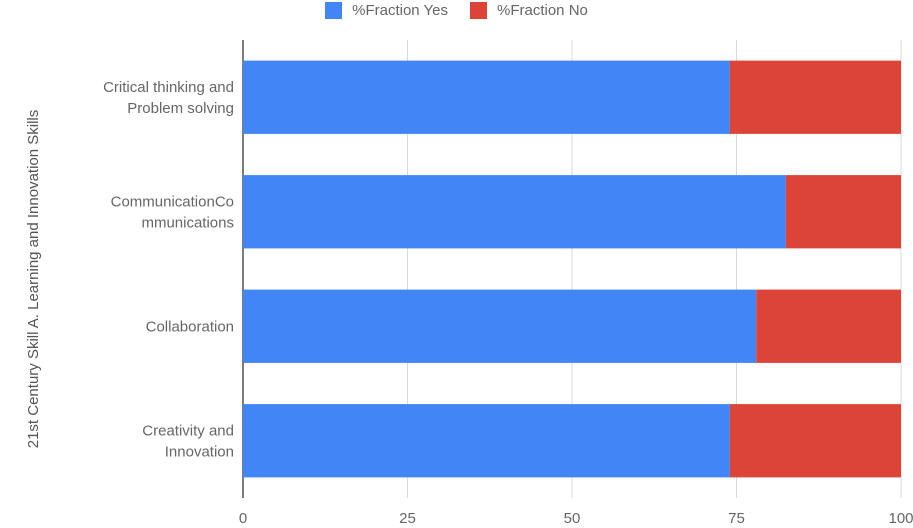  What do you see at coordinates (542, 10) in the screenshot?
I see `legend-label-no: %Fraction No` at bounding box center [542, 10].